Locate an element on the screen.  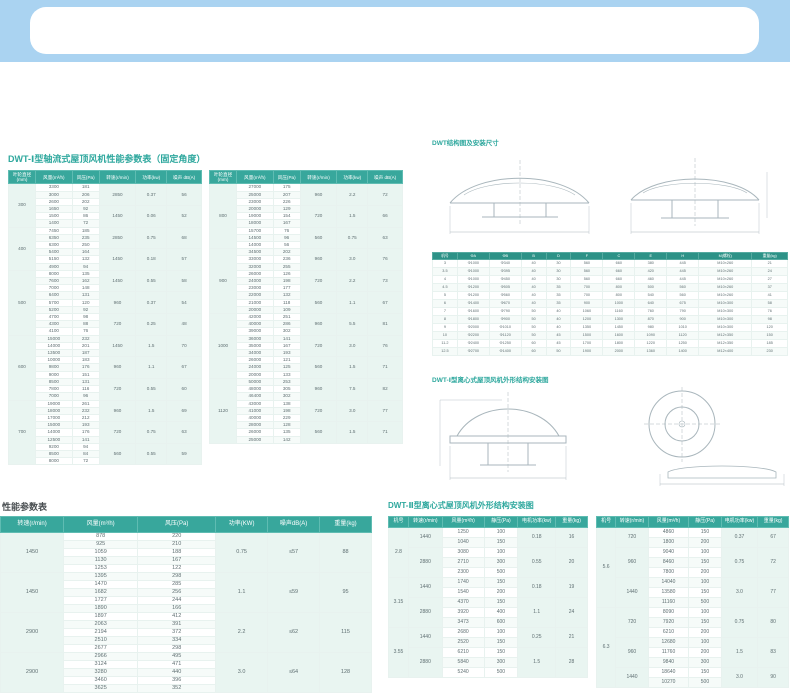
table-row: 28000 128 560 1.5 71 is located at coordinates (306, 432).